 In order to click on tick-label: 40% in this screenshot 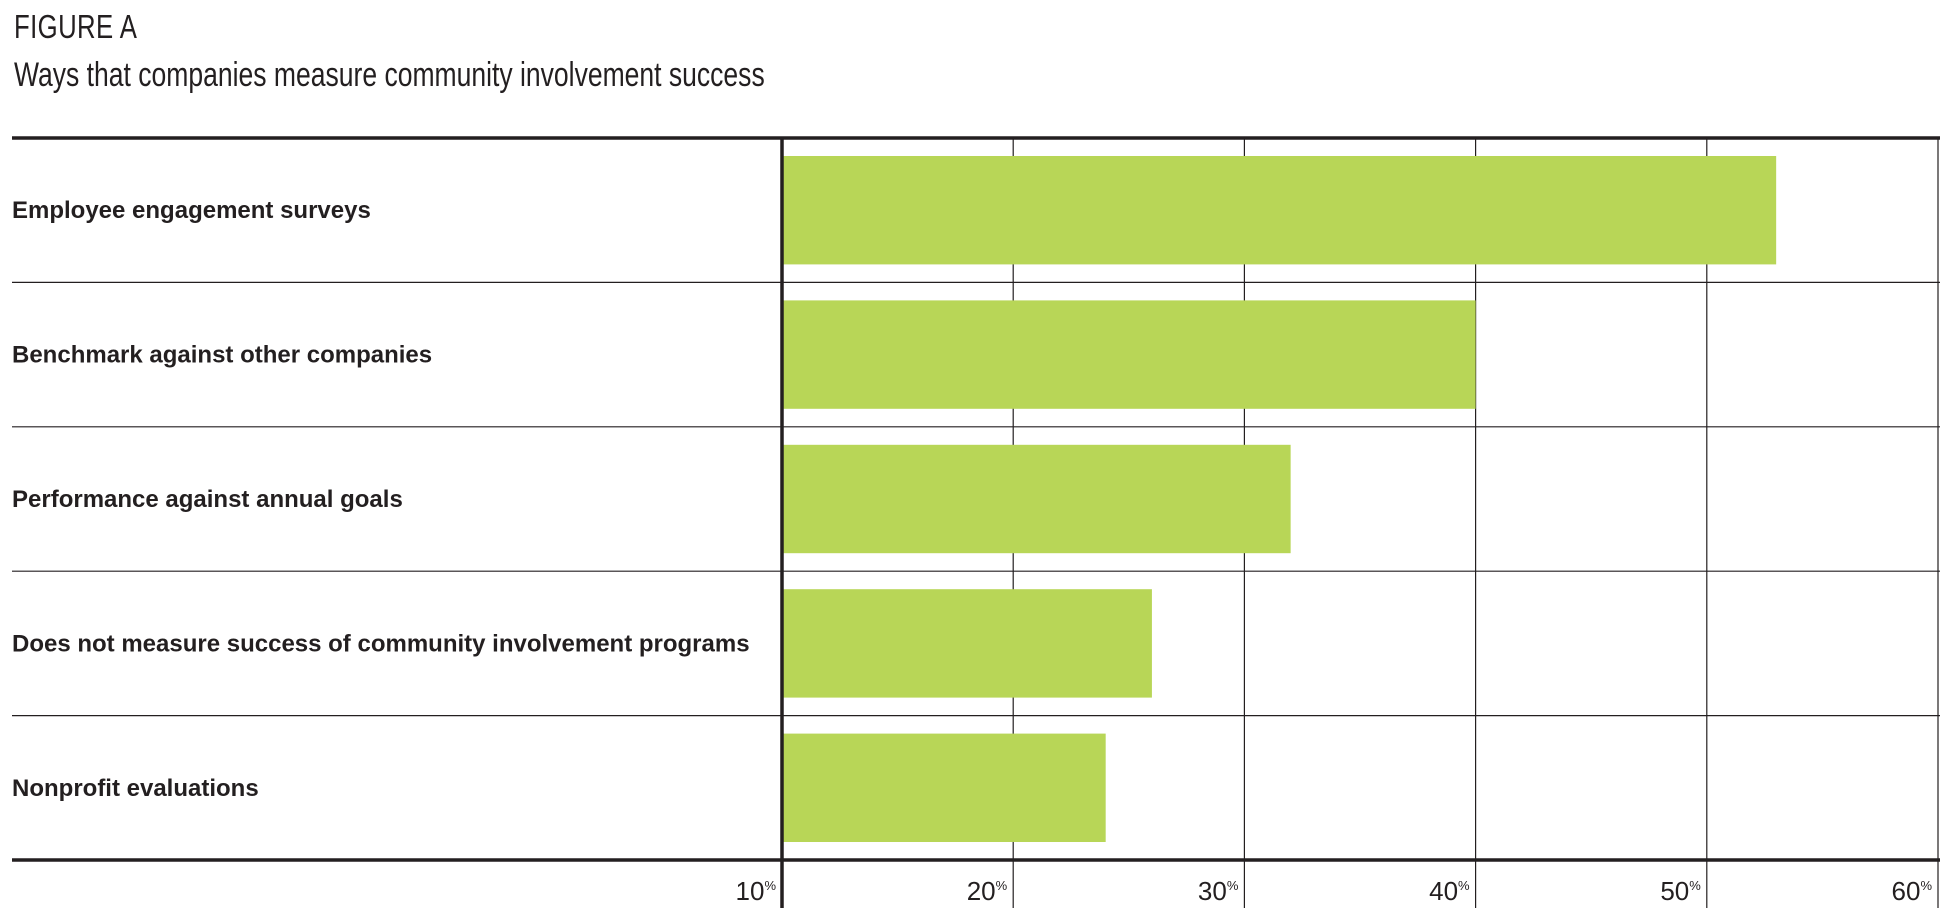, I will do `click(1449, 891)`.